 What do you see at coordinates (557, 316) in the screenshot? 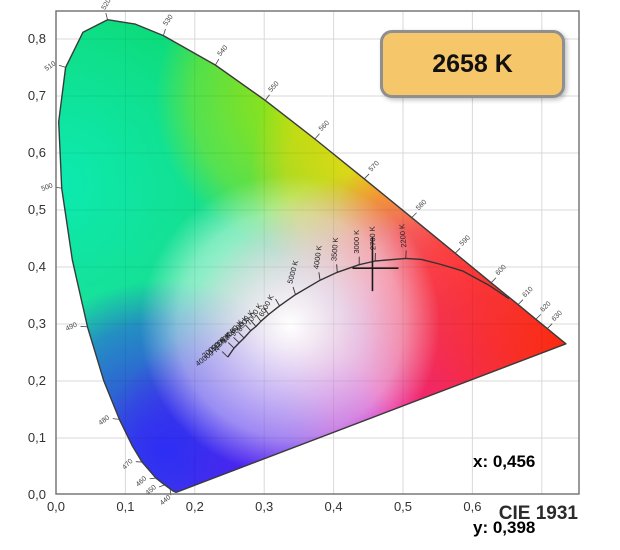
I see `svg-text: 630` at bounding box center [557, 316].